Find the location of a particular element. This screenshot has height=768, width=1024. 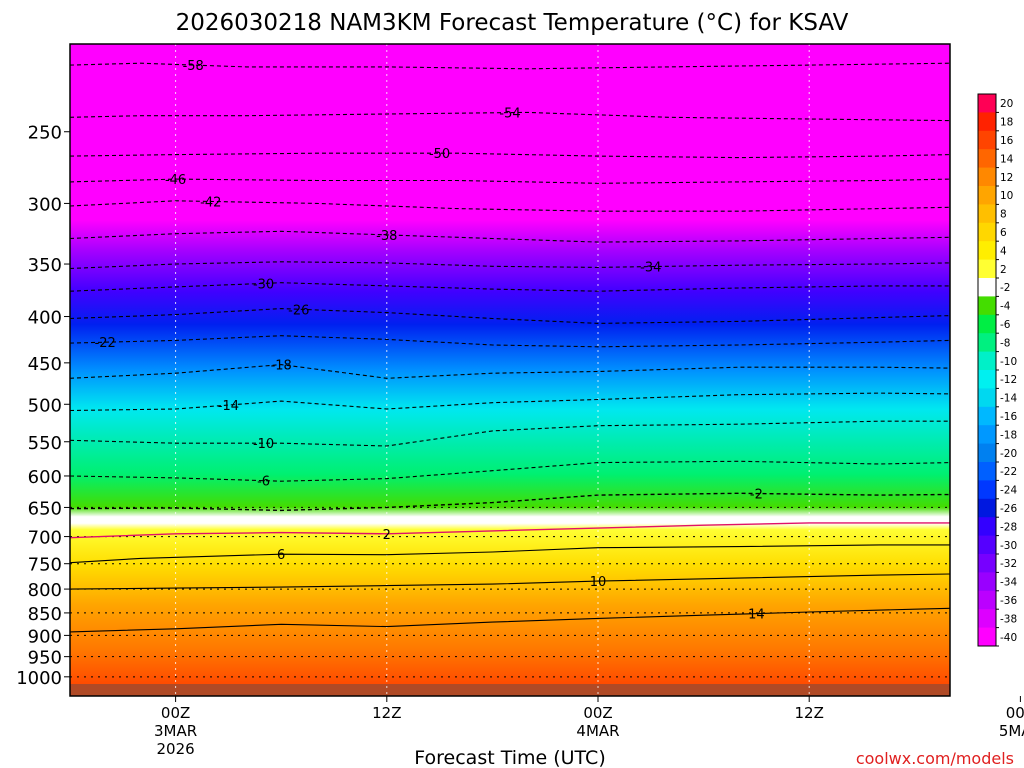

colorbar-label: -4 is located at coordinates (1005, 307).